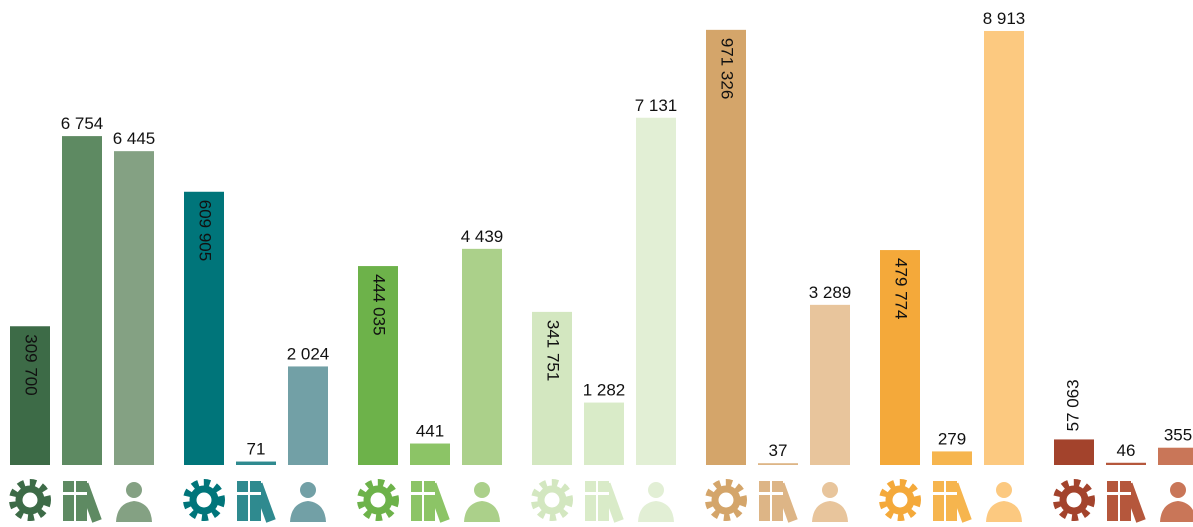  I want to click on value-label: 341 751, so click(553, 350).